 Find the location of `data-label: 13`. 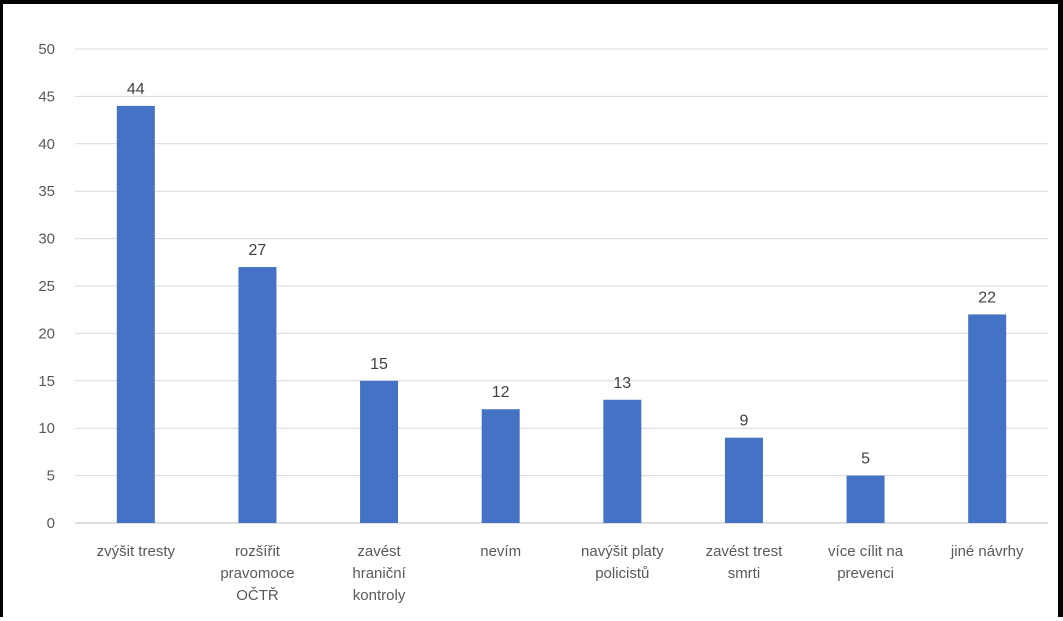

data-label: 13 is located at coordinates (622, 383).